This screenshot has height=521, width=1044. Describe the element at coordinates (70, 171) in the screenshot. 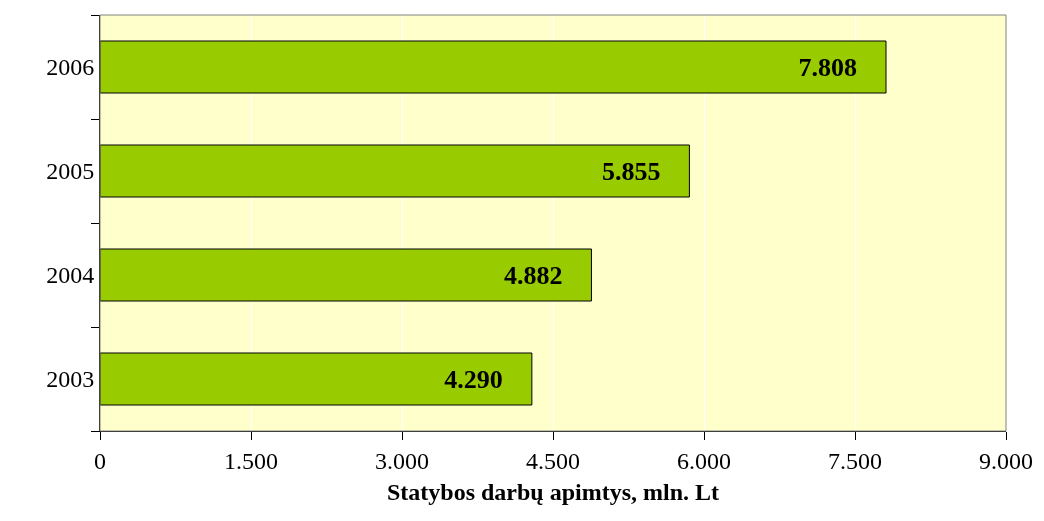

I see `y-tick-label: 2005` at that location.